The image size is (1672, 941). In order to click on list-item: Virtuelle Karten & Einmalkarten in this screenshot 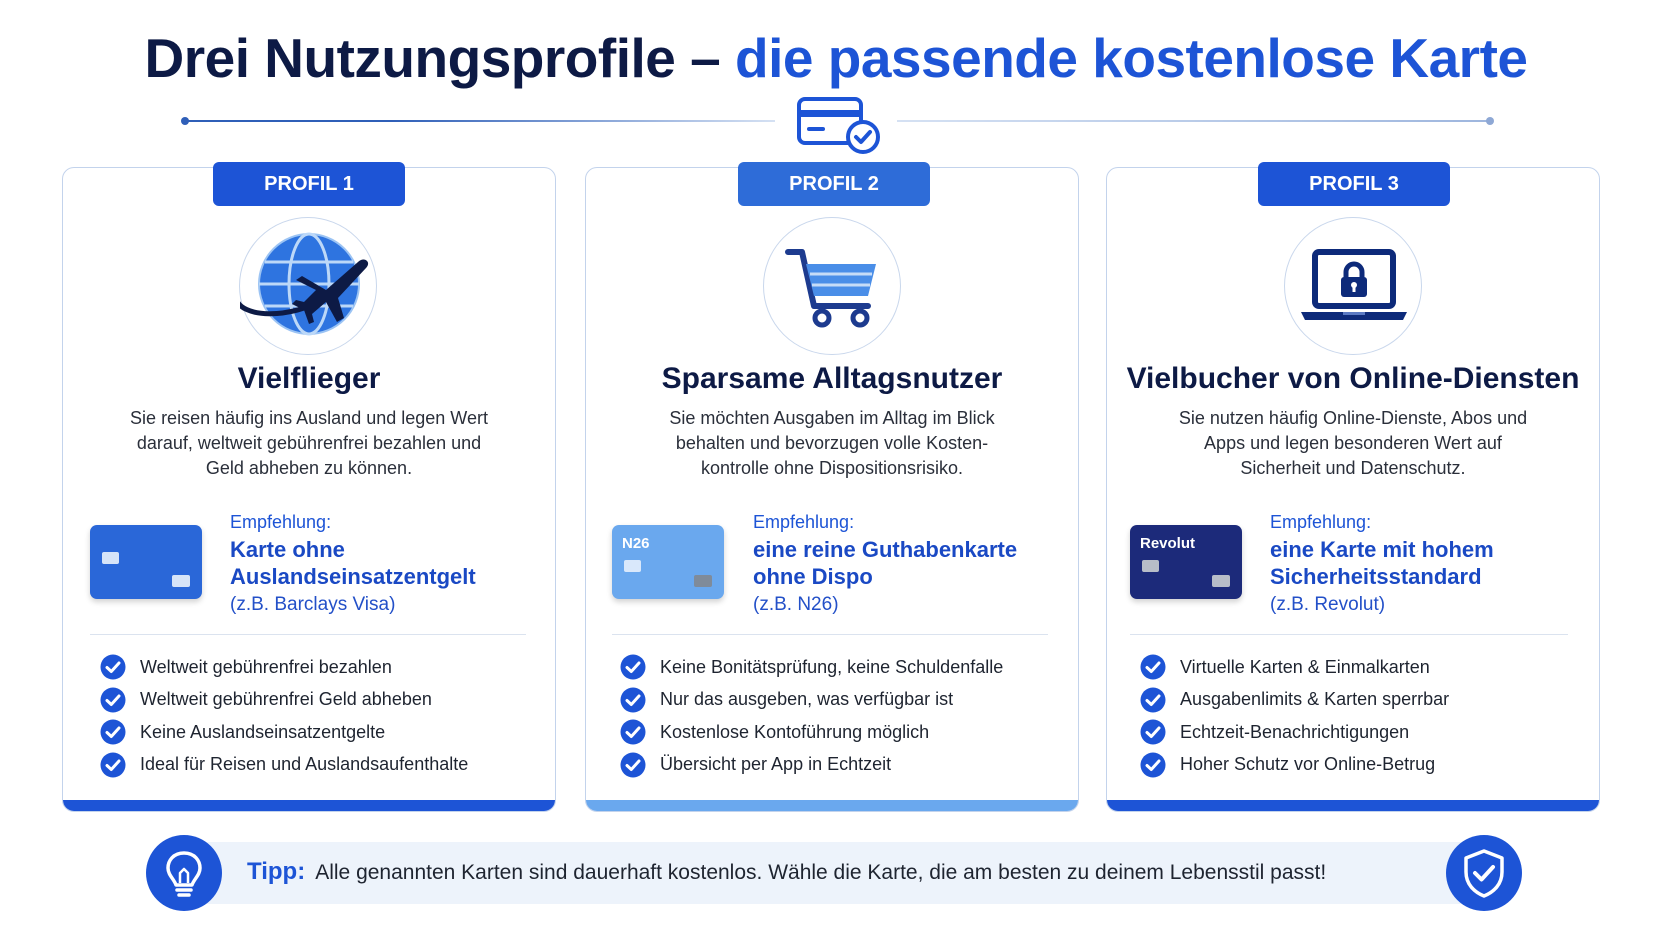, I will do `click(1294, 667)`.